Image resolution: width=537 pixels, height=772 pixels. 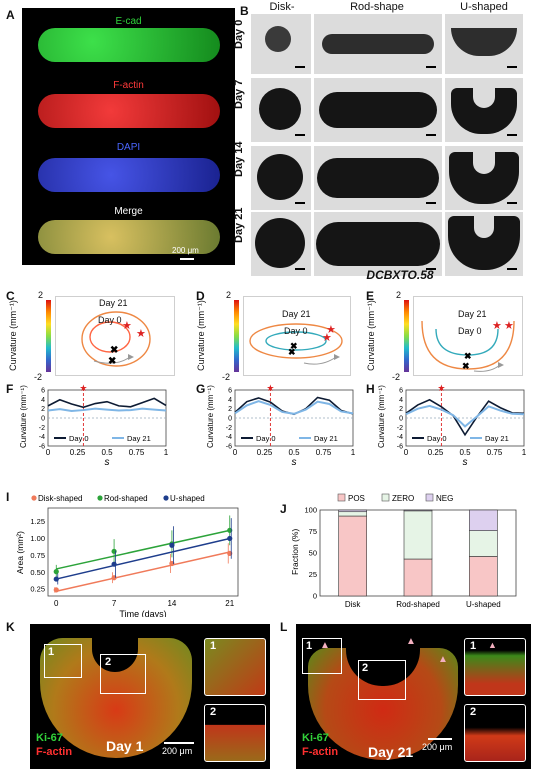 What do you see at coordinates (49, 738) in the screenshot?
I see `k-stain-ki67: Ki-67` at bounding box center [49, 738].